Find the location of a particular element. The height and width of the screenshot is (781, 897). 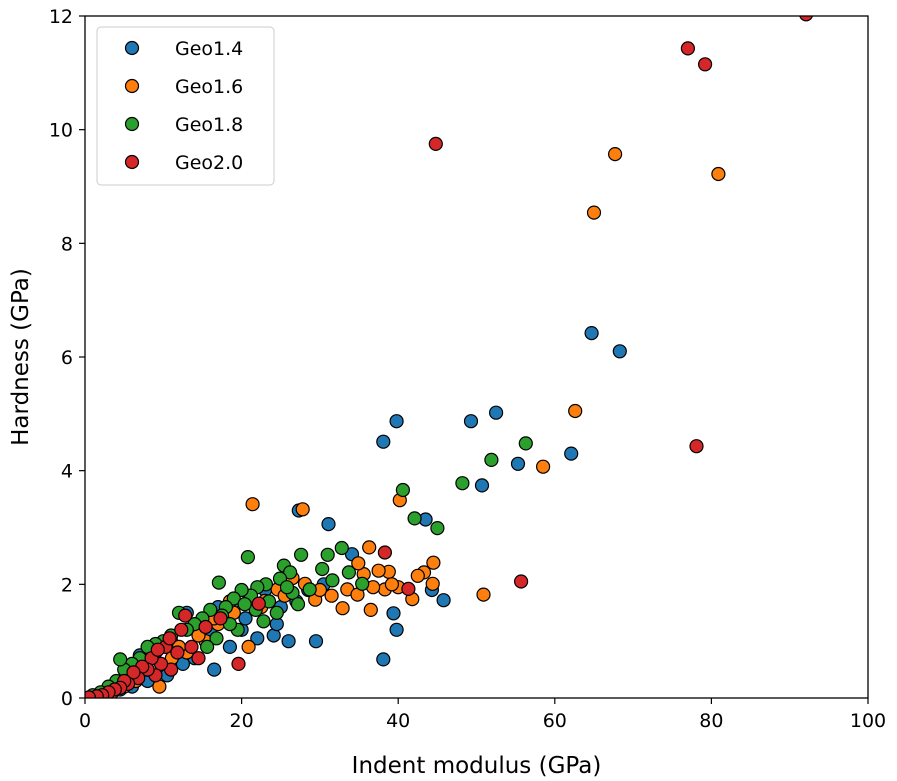

legend-label: Geo2.0 is located at coordinates (209, 163).